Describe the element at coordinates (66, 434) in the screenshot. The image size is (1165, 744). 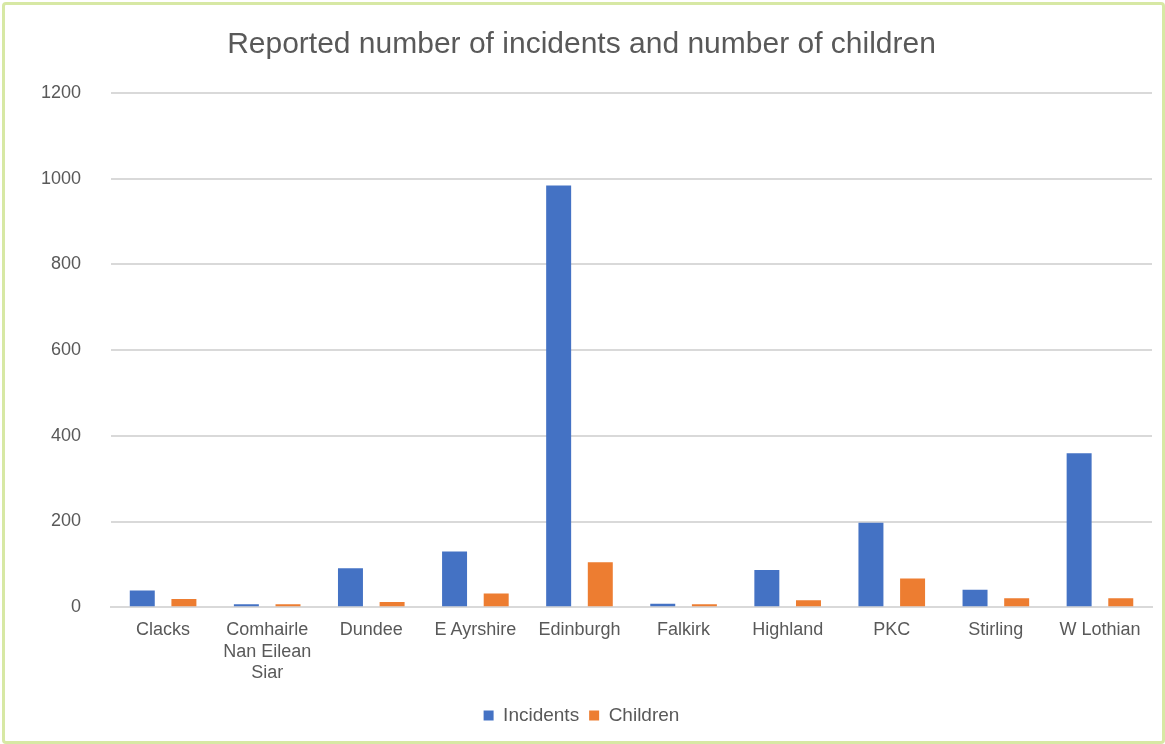
I see `y-tick-label: 400` at that location.